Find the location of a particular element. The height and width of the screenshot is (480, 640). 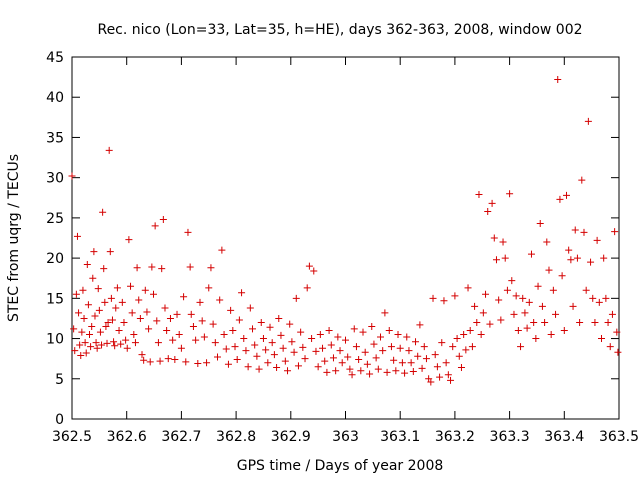

x-tick-label: 363 is located at coordinates (345, 437).